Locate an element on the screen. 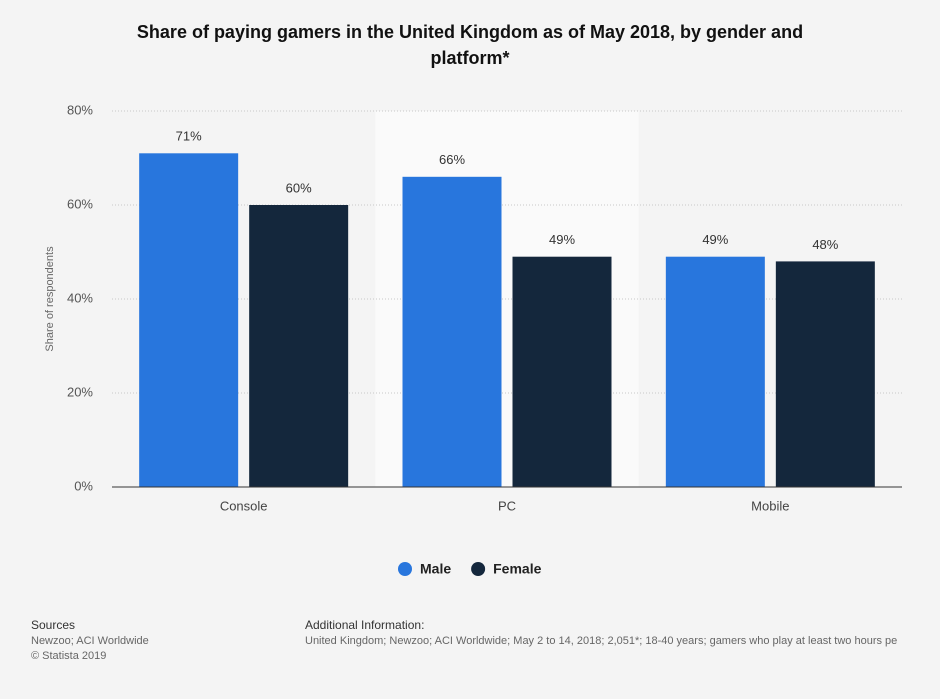  x-tick-label: Console is located at coordinates (244, 505).